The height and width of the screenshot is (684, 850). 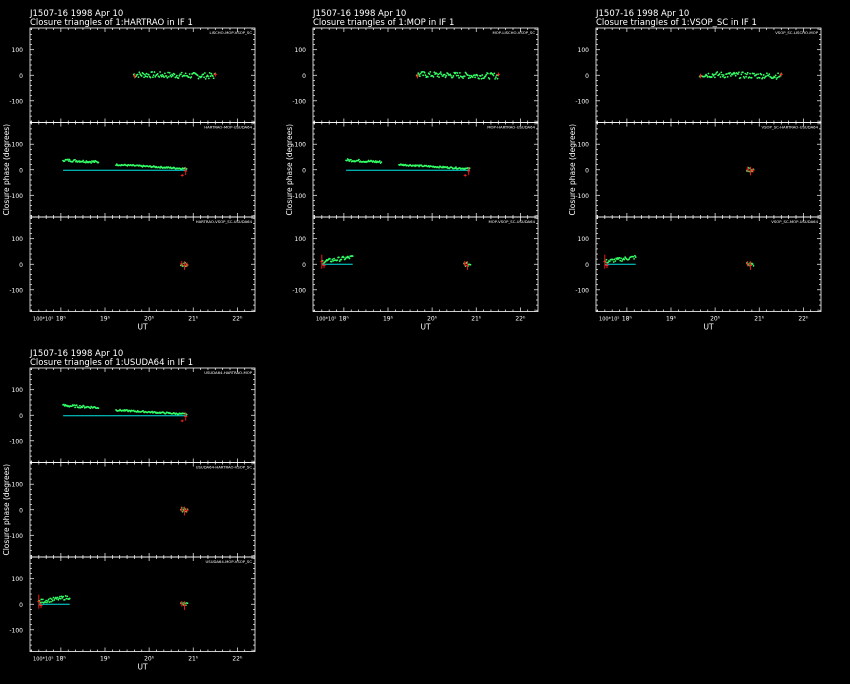 What do you see at coordinates (231, 32) in the screenshot?
I see `triangle-label: LISCHO-MOP-VSOP_SC` at bounding box center [231, 32].